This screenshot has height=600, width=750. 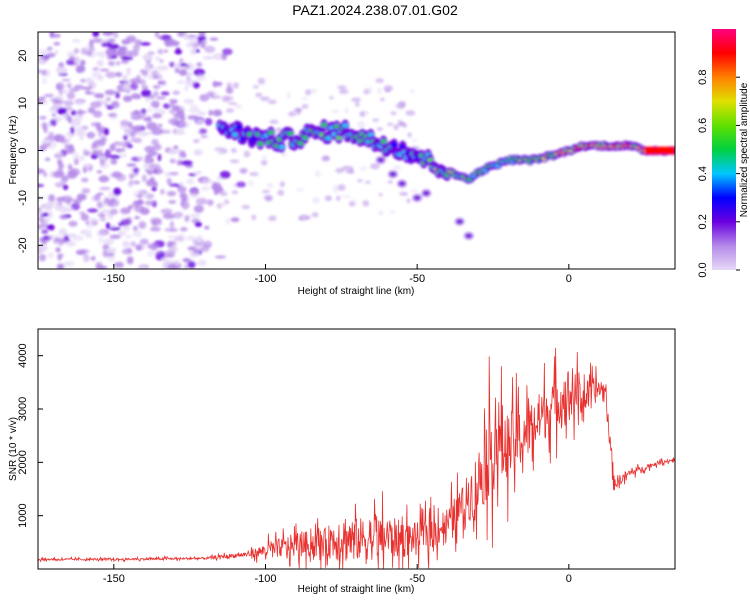 What do you see at coordinates (23, 198) in the screenshot?
I see `spectrogram-y-tick-label: -10` at bounding box center [23, 198].